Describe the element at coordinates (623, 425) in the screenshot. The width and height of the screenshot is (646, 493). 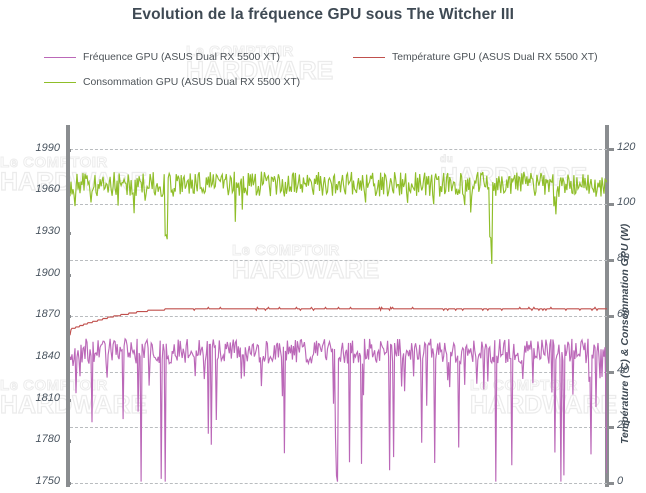
I see `y-tick-label-right: 20` at that location.